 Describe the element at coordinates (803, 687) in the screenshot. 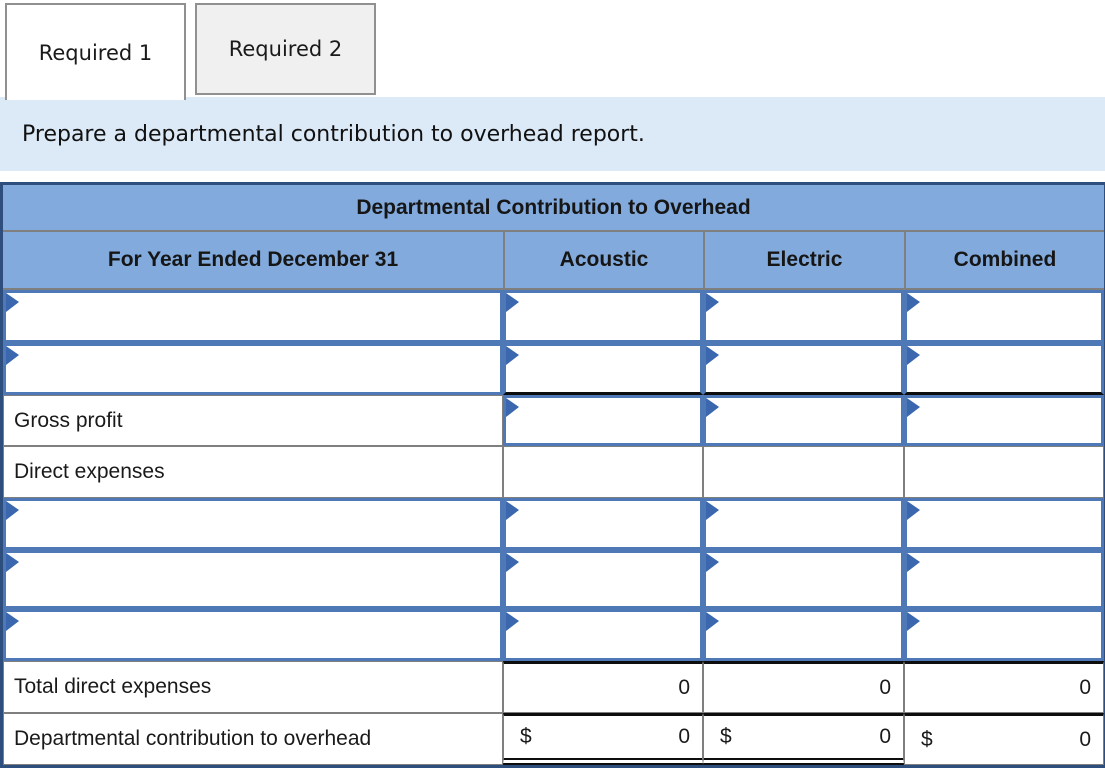

I see `total-electric-cell: 0` at that location.